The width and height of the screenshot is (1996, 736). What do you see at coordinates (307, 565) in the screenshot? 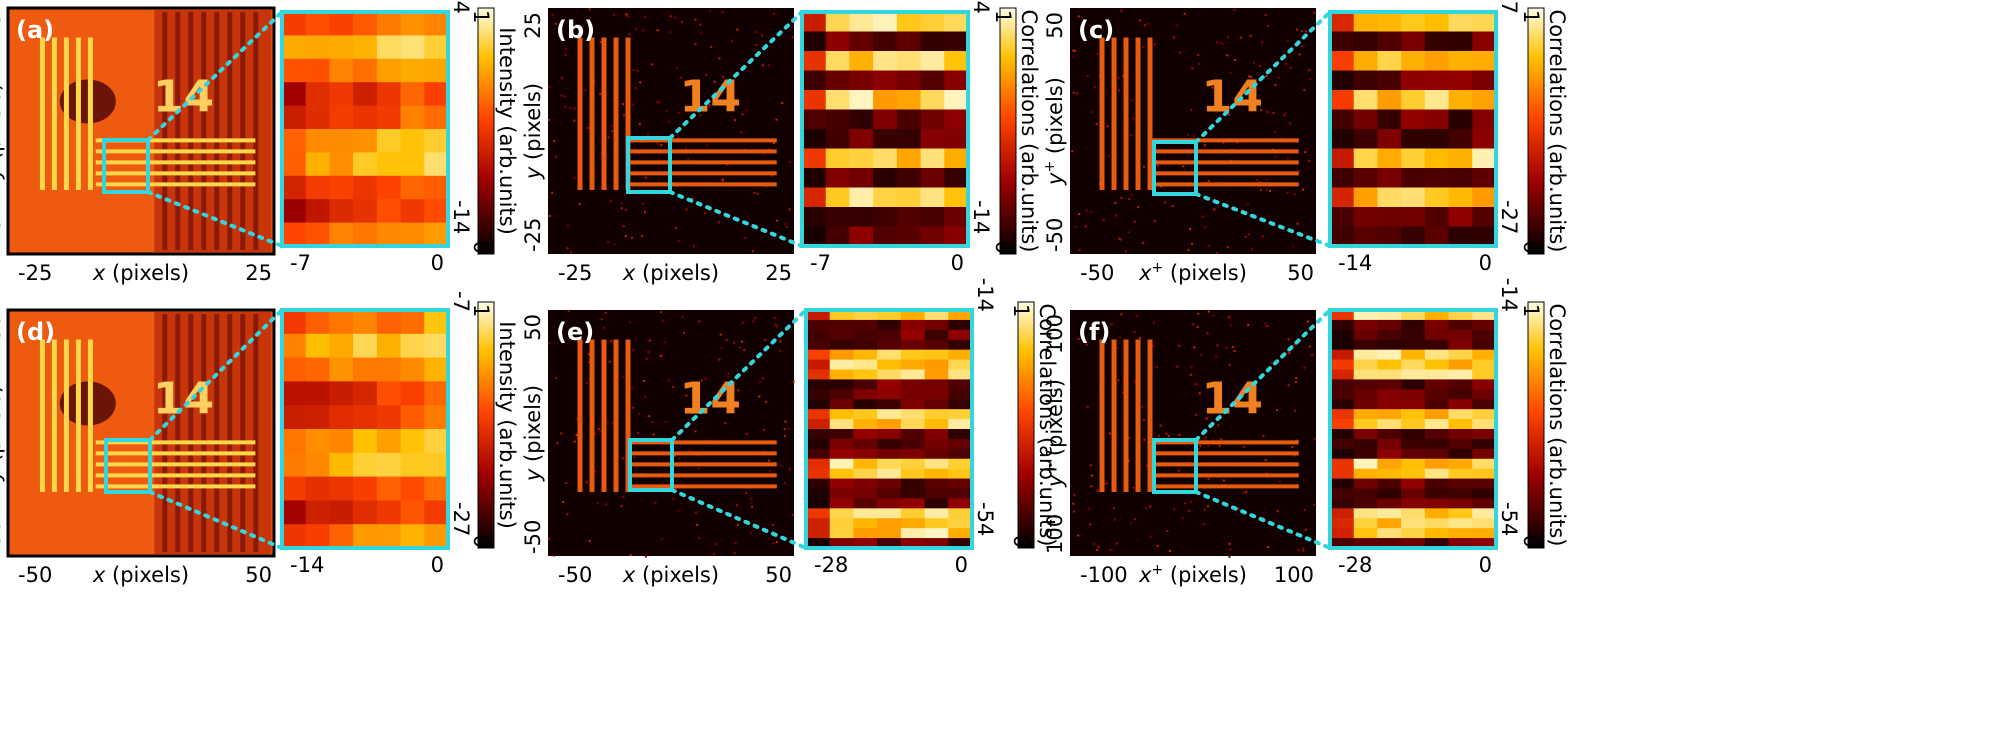
I see `zoom-x-tick-left: -14` at bounding box center [307, 565].